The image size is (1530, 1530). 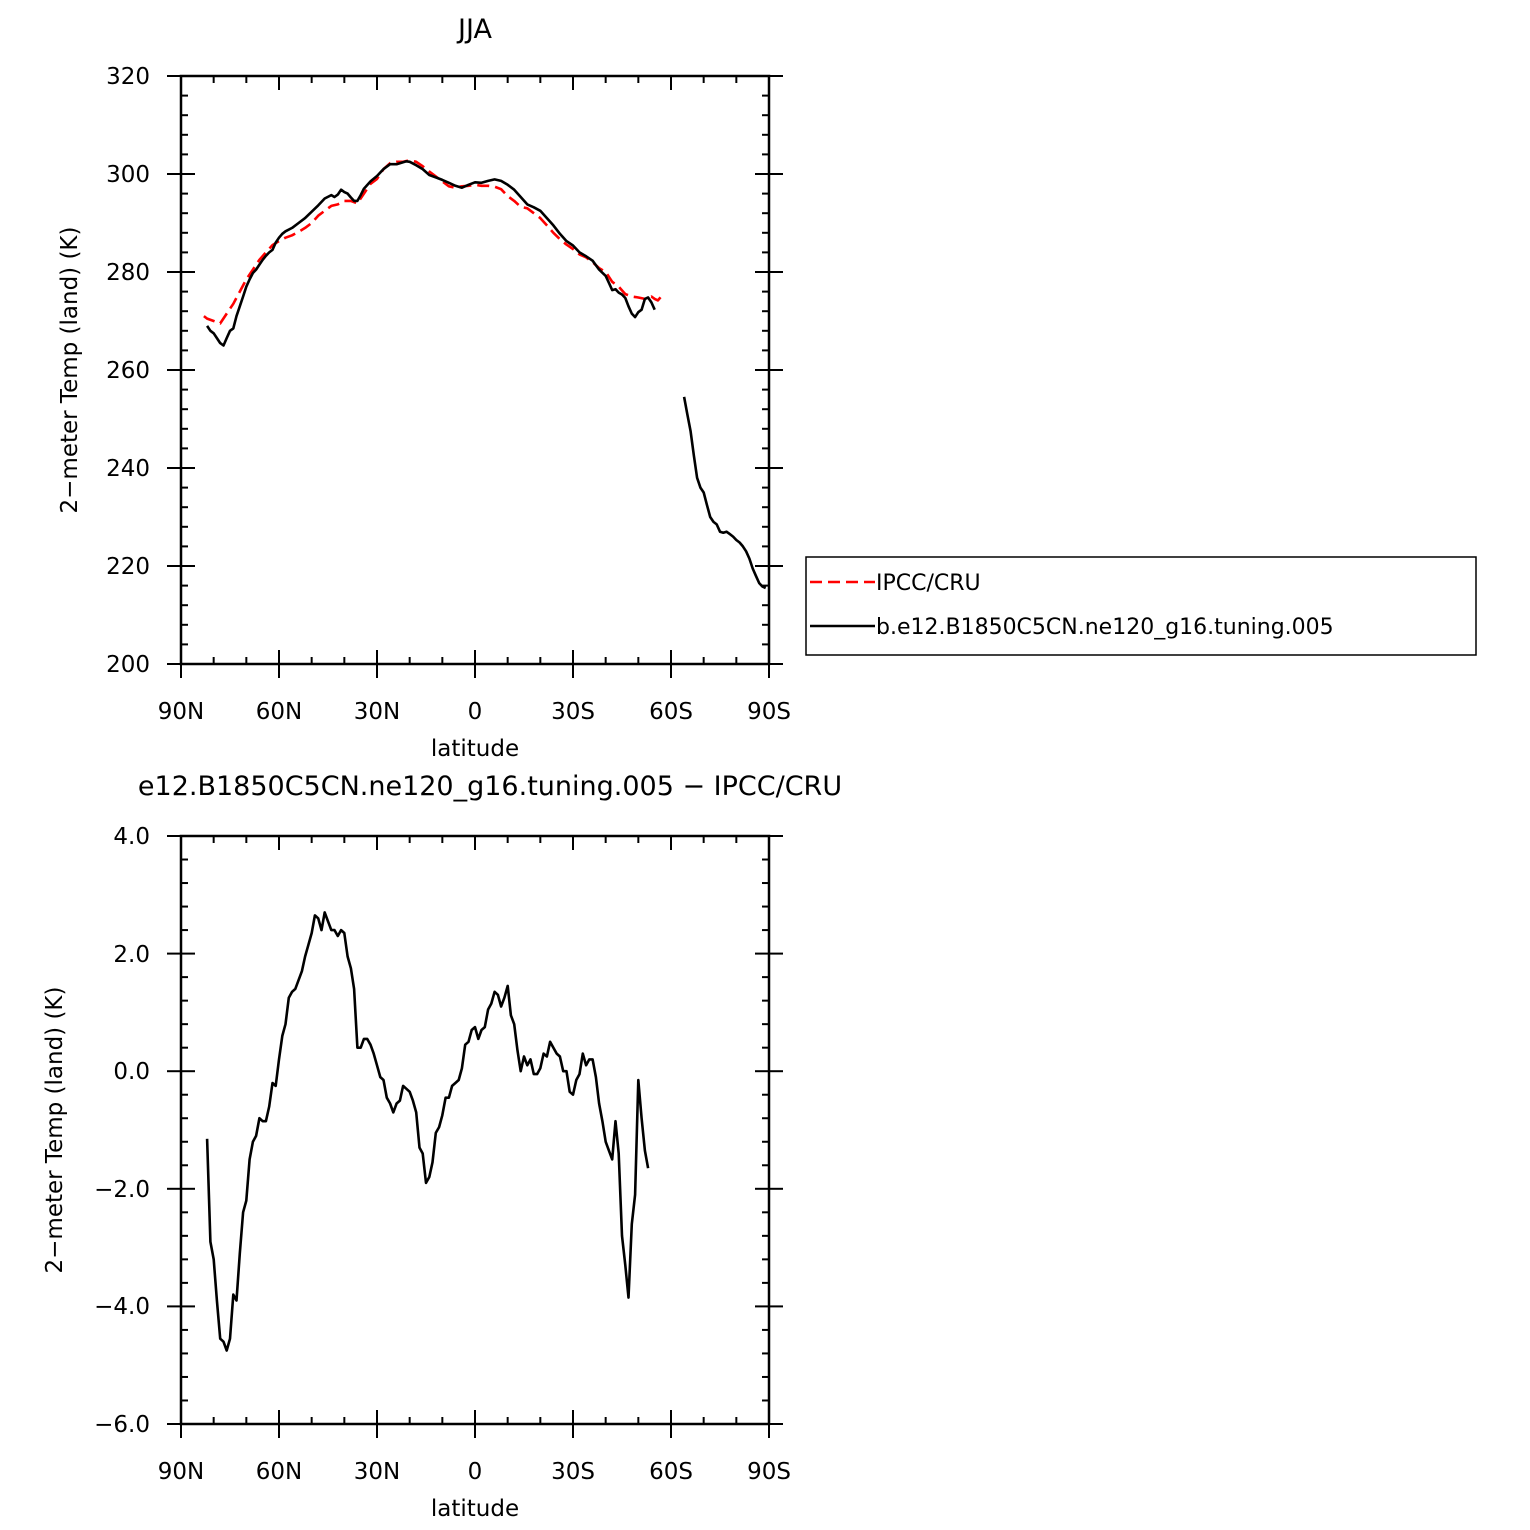 What do you see at coordinates (769, 1472) in the screenshot?
I see `bottom-x-tick-label: 90S` at bounding box center [769, 1472].